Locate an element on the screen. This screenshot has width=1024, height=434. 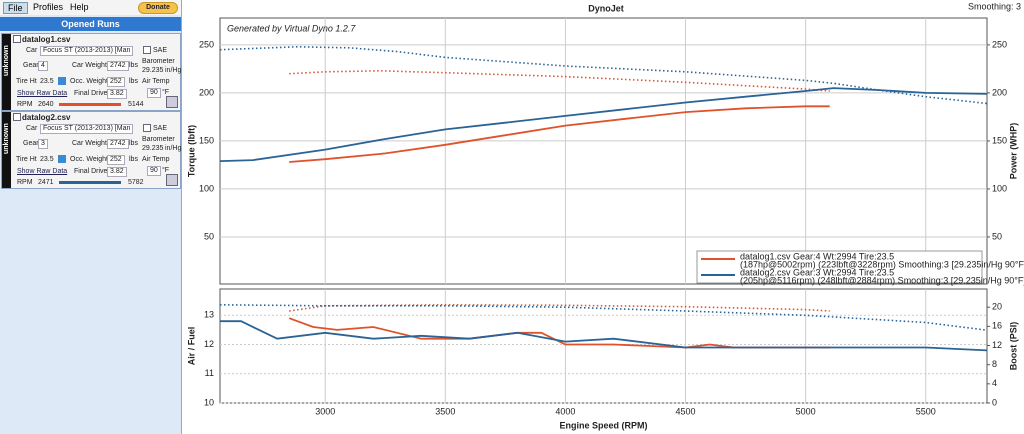
unit: in/Hg is located at coordinates (173, 70).